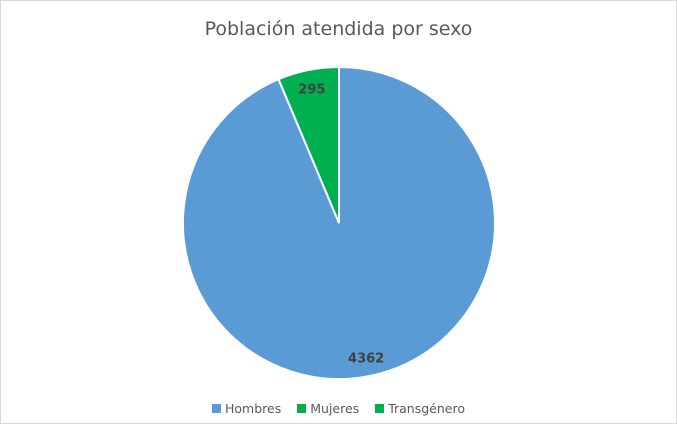 The height and width of the screenshot is (424, 677). Describe the element at coordinates (253, 408) in the screenshot. I see `legend-label: Hombres` at that location.